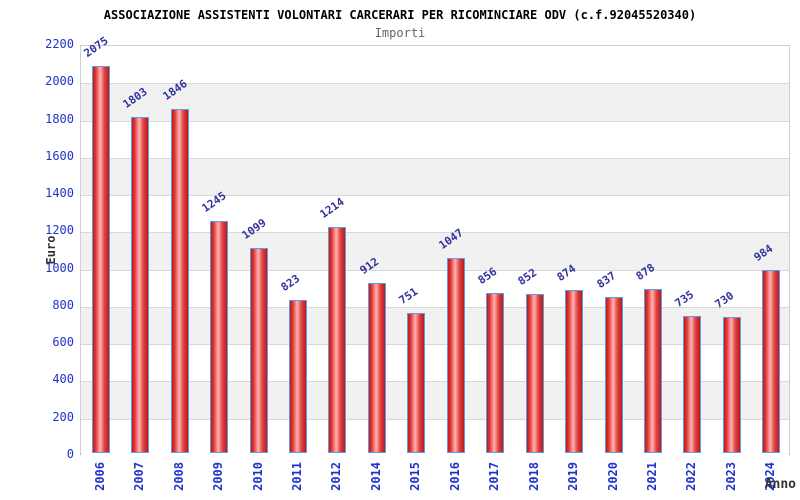  Describe the element at coordinates (100, 259) in the screenshot. I see `bar-2006` at that location.